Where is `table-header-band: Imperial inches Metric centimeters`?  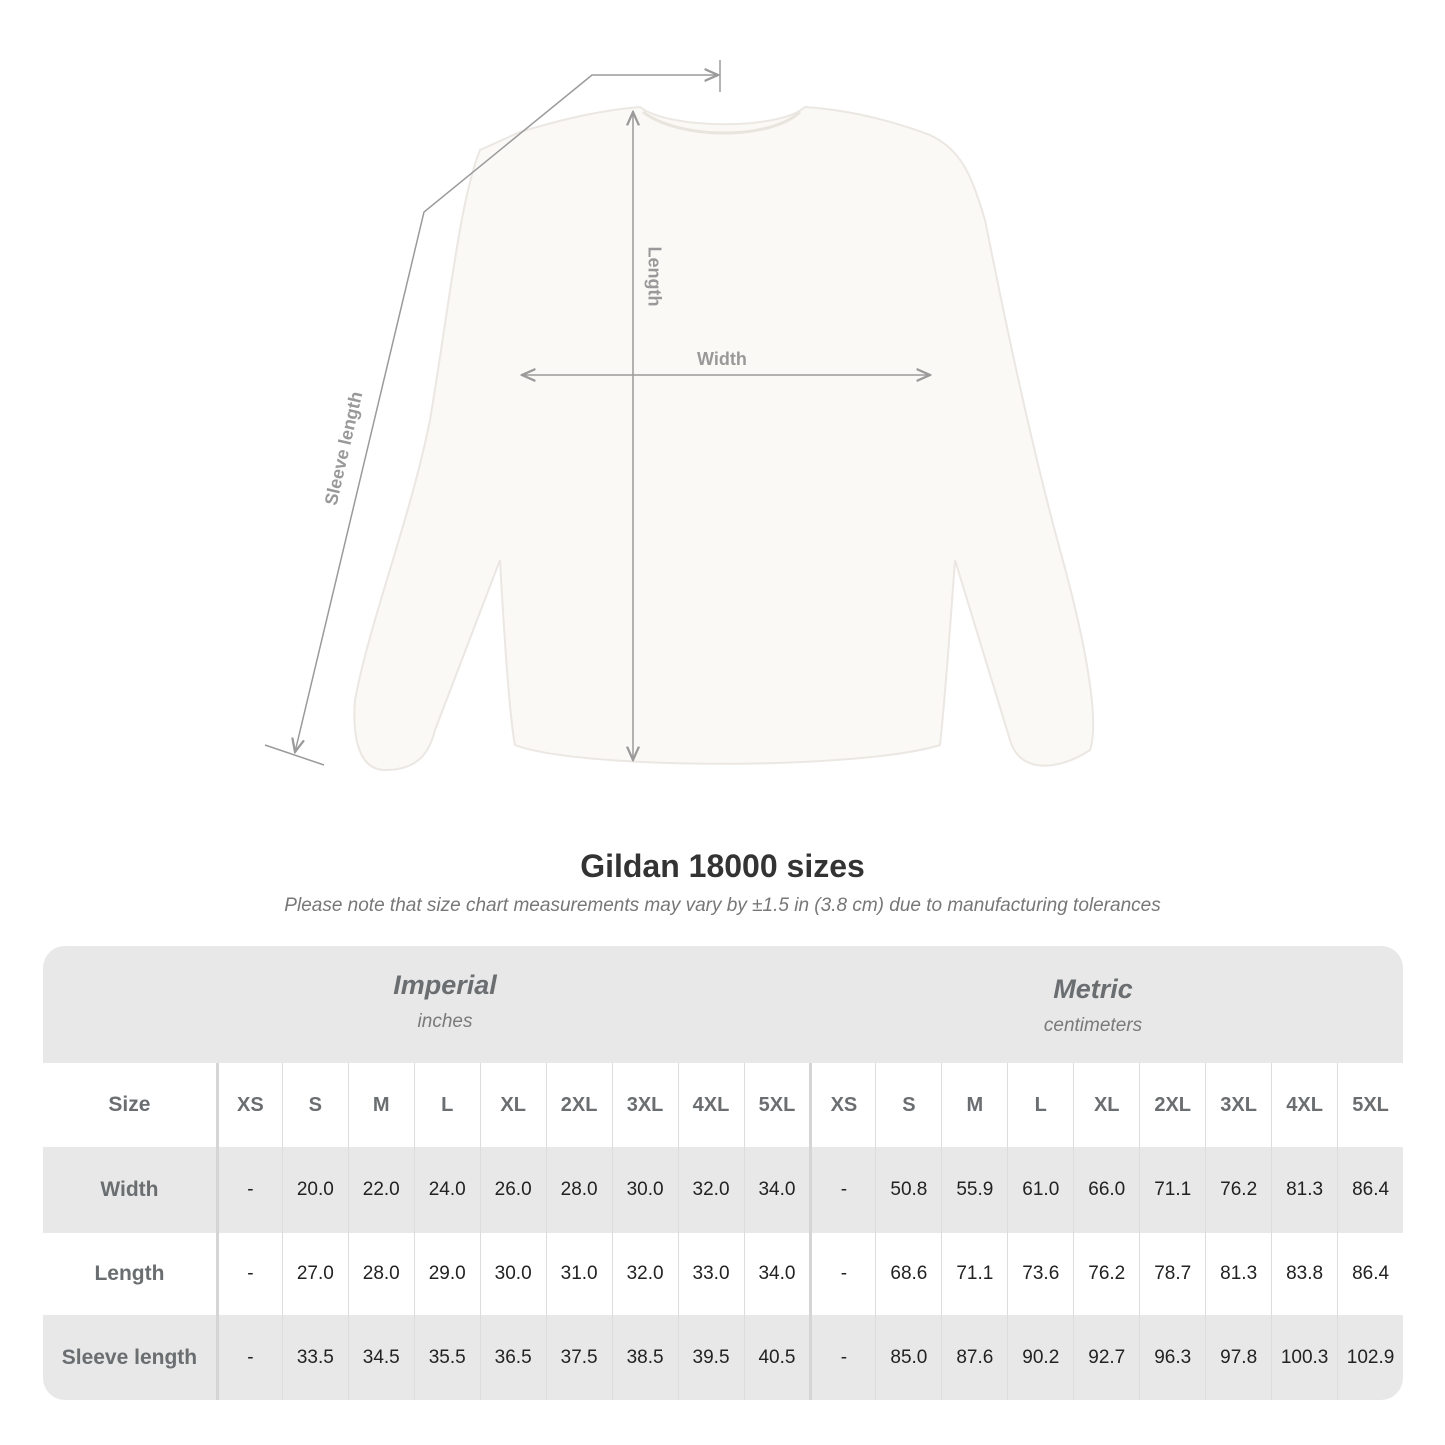 table-header-band: Imperial inches Metric centimeters is located at coordinates (723, 1004).